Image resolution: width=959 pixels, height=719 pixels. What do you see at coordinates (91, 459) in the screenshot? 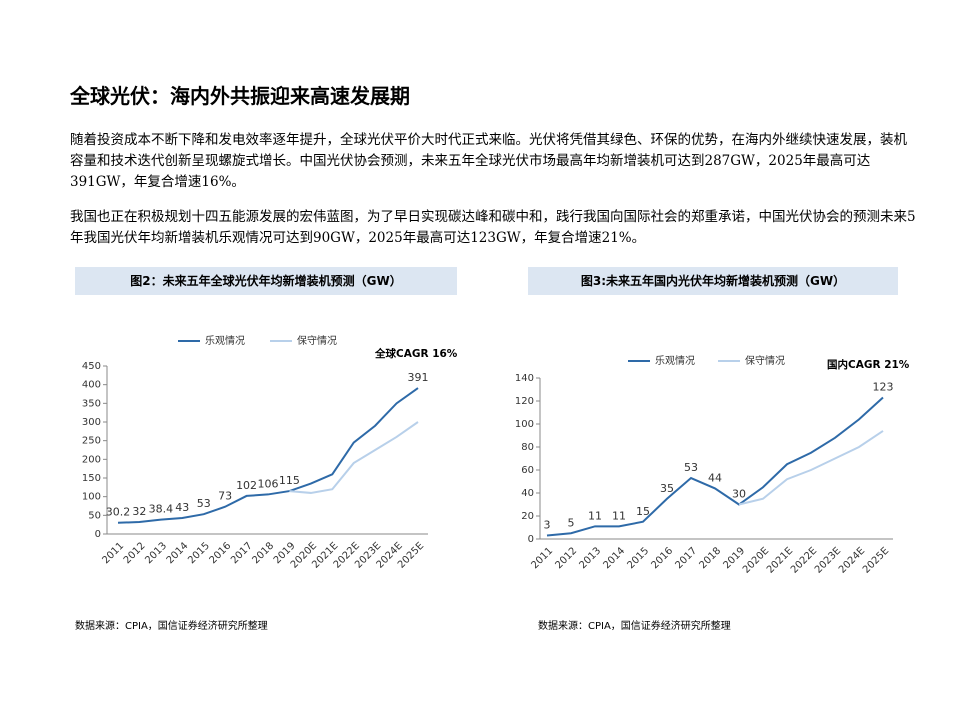
I see `y-tick-label: 200` at bounding box center [91, 459].